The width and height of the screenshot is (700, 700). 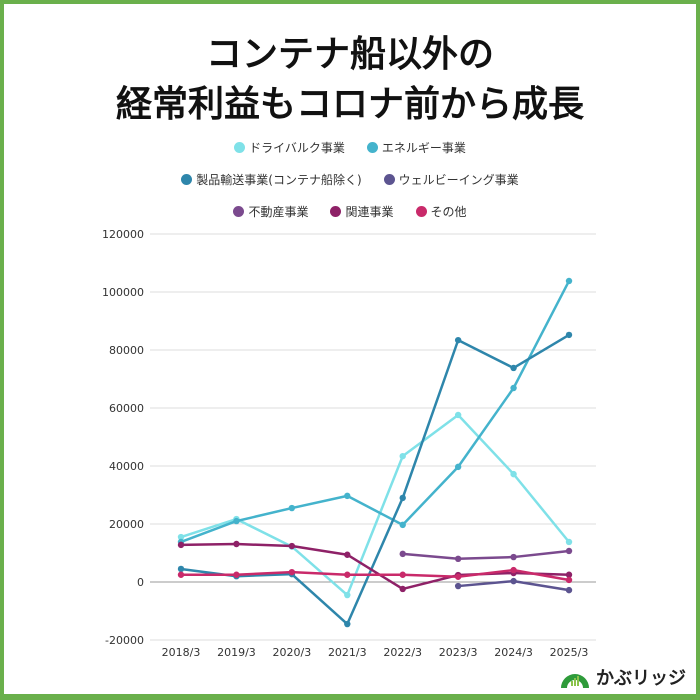 I want to click on legend-label: エネルギー事業, so click(x=423, y=148).